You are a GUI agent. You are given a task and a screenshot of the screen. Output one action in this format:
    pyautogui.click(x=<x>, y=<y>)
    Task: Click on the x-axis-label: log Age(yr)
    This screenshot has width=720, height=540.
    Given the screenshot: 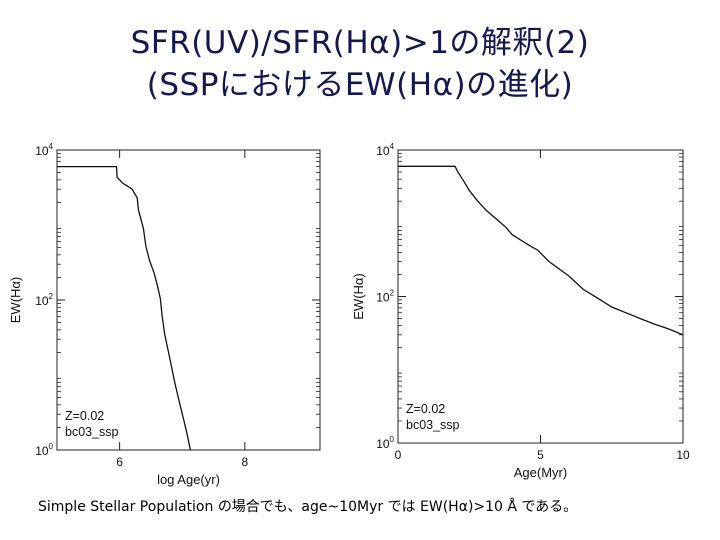 What is the action you would take?
    pyautogui.click(x=188, y=479)
    